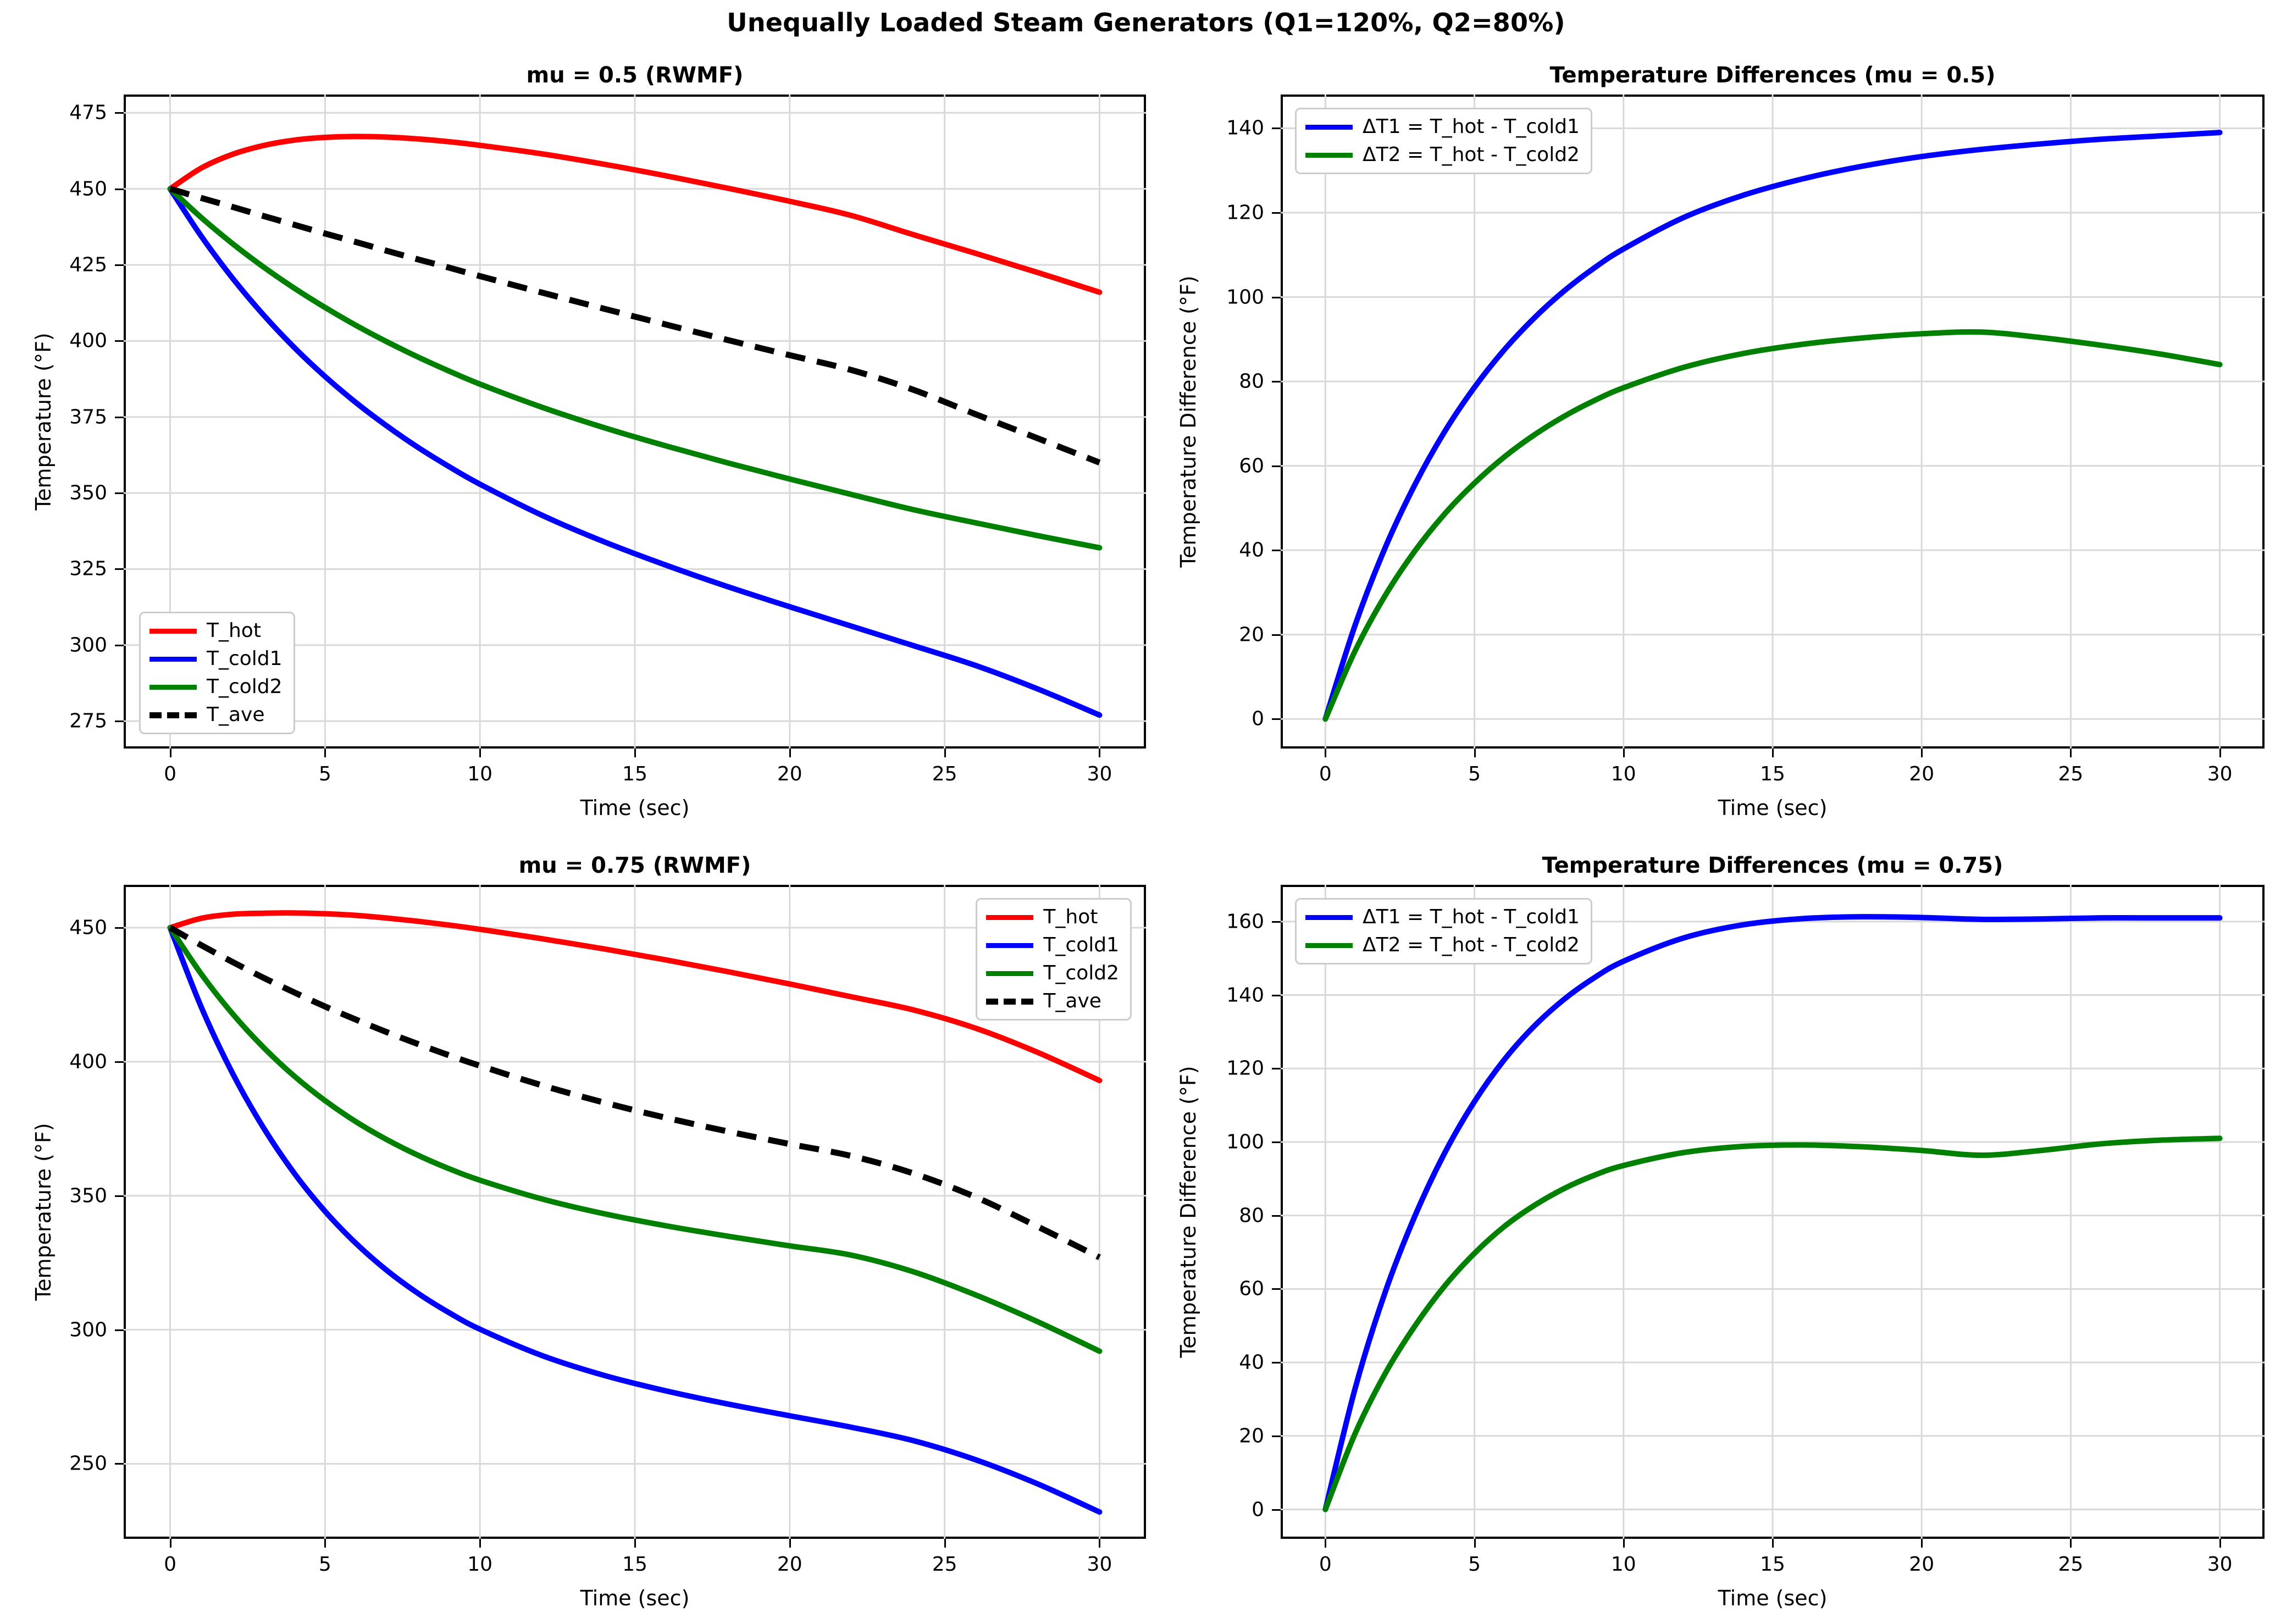 The width and height of the screenshot is (2292, 1624). I want to click on legend-bottom-left: T_hot T_cold1 T_cold2 T_ave, so click(1054, 959).